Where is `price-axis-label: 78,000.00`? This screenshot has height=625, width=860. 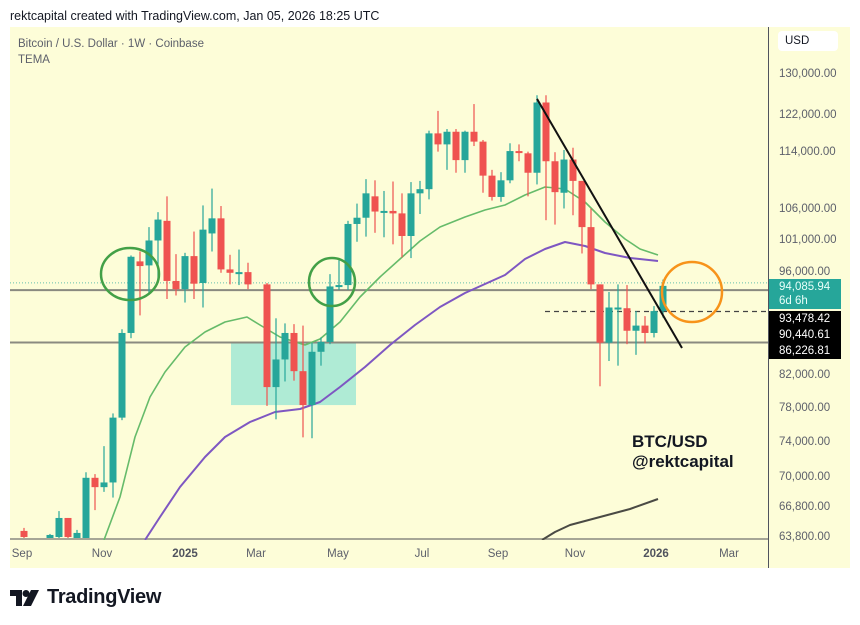
price-axis-label: 78,000.00 is located at coordinates (805, 408).